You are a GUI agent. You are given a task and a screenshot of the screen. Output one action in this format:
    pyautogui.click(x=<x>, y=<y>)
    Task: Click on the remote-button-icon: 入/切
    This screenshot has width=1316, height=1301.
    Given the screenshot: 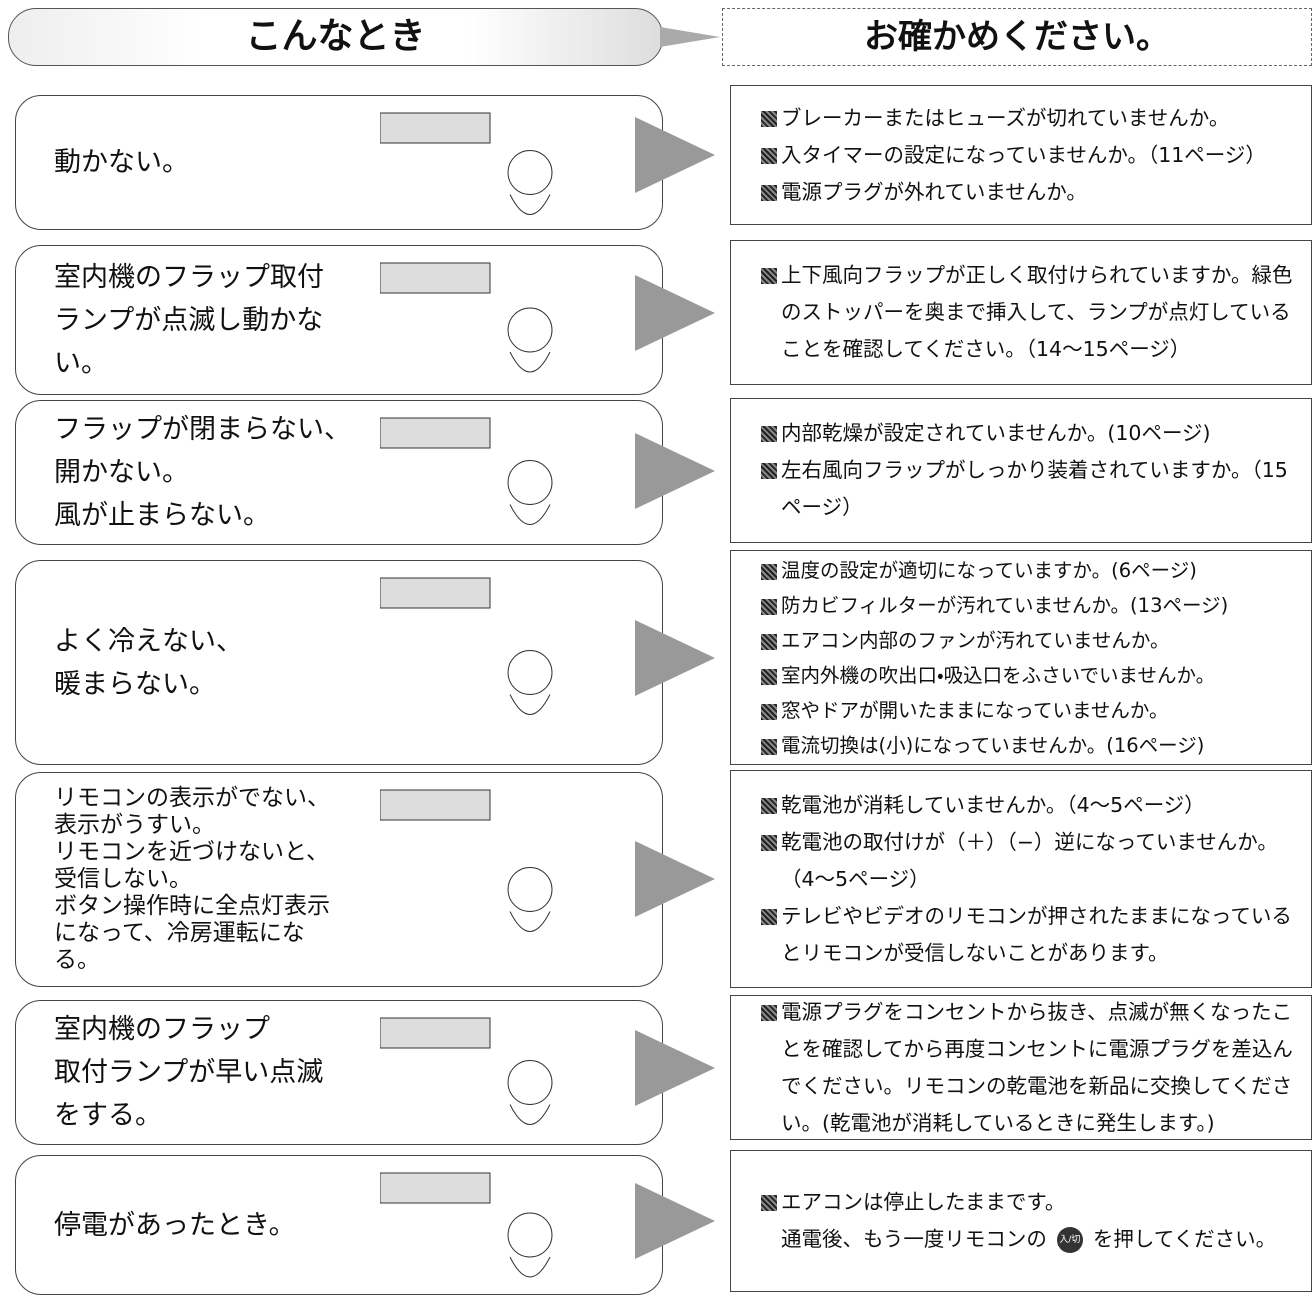 What is the action you would take?
    pyautogui.click(x=1069, y=1240)
    